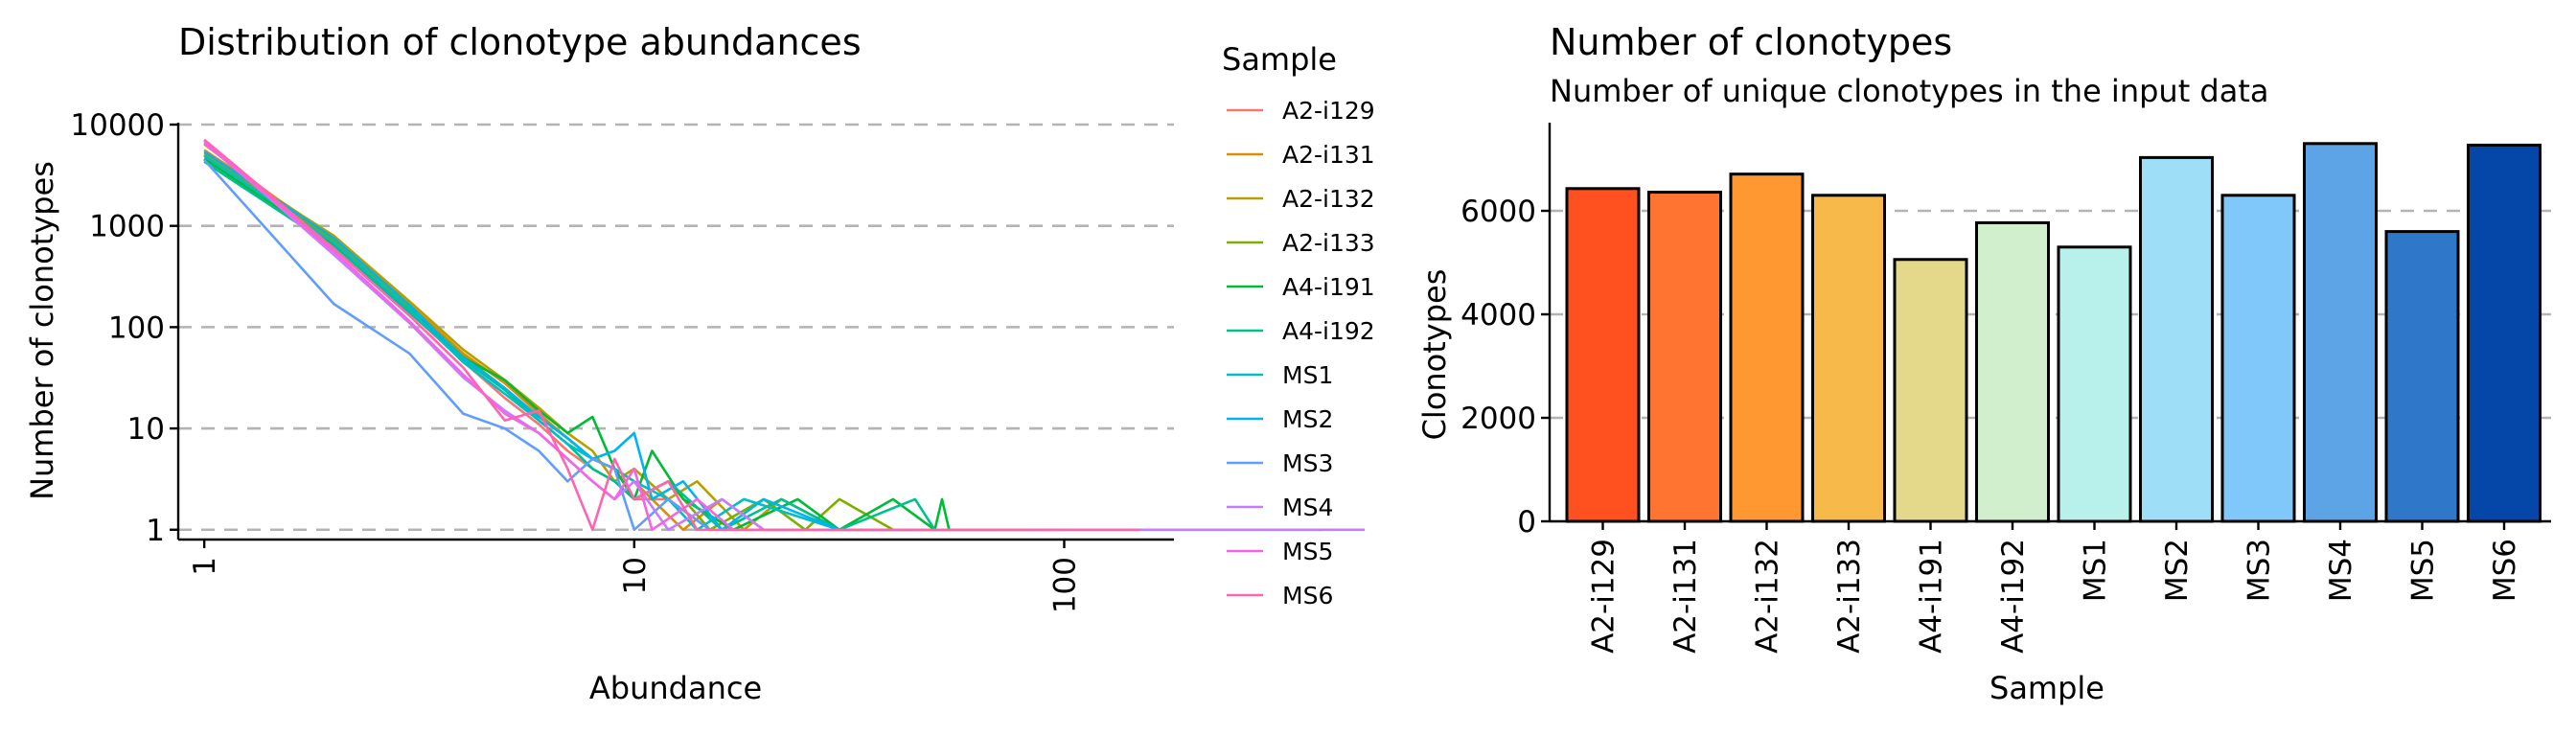 The image size is (2576, 736). Describe the element at coordinates (2013, 596) in the screenshot. I see `bar-x-tick-label: A4-i192` at that location.